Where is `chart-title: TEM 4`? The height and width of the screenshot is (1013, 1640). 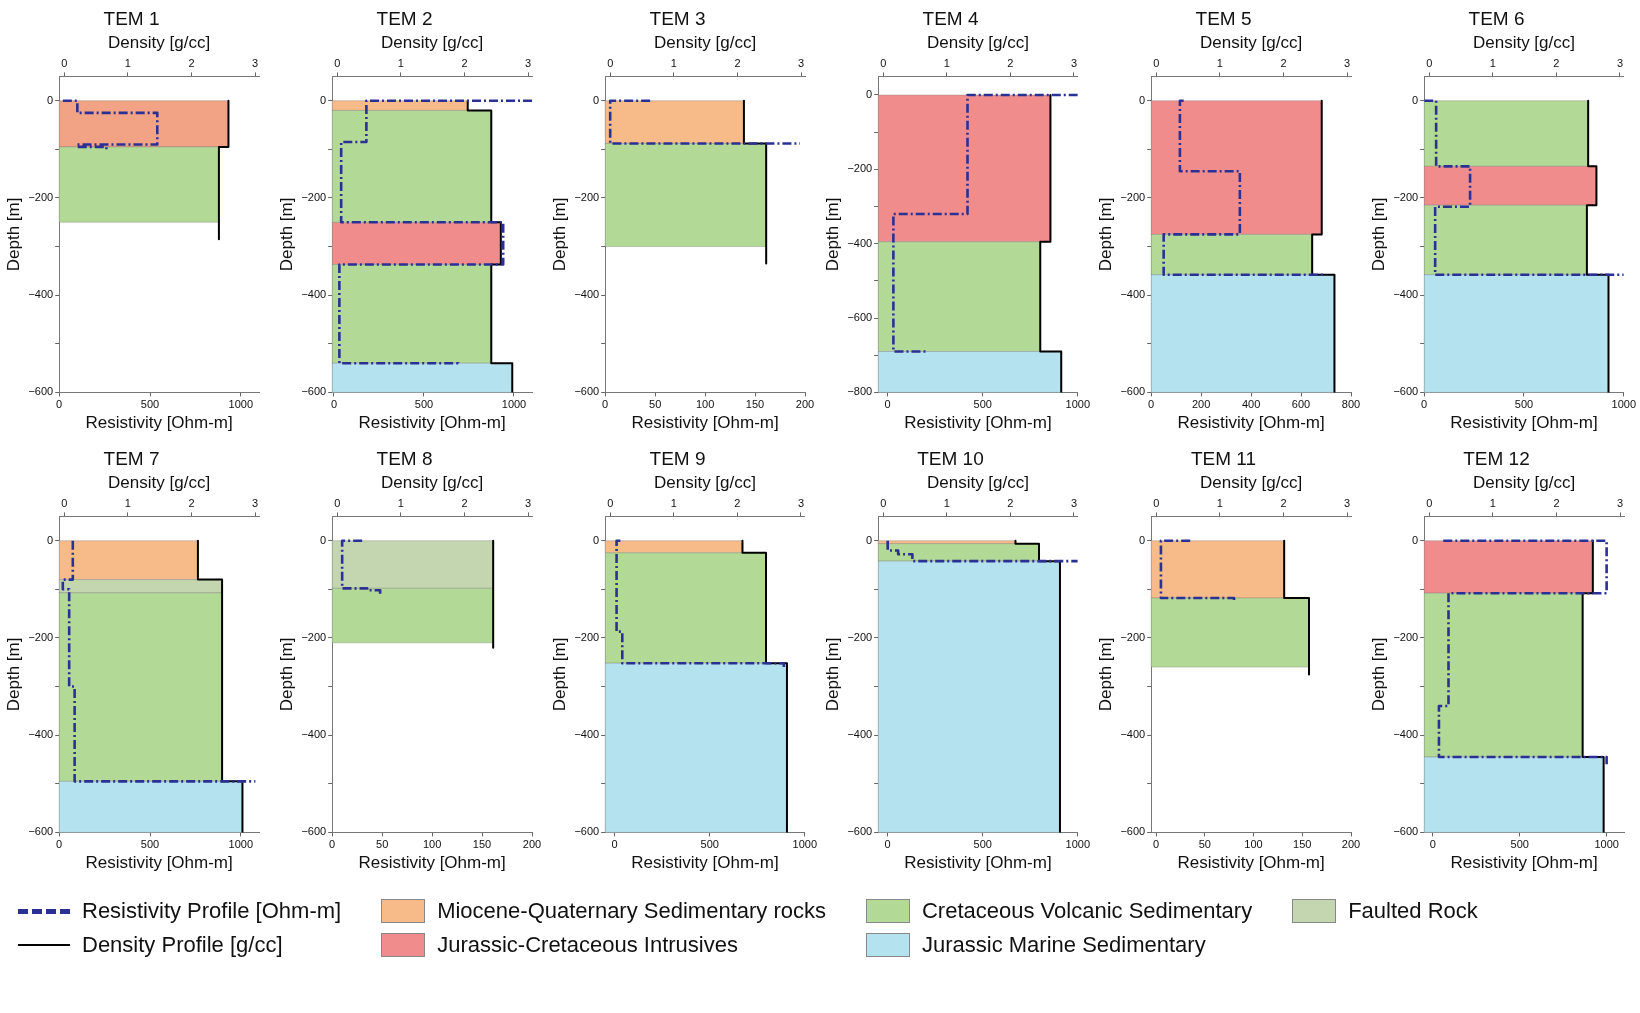
chart-title: TEM 4 is located at coordinates (950, 18).